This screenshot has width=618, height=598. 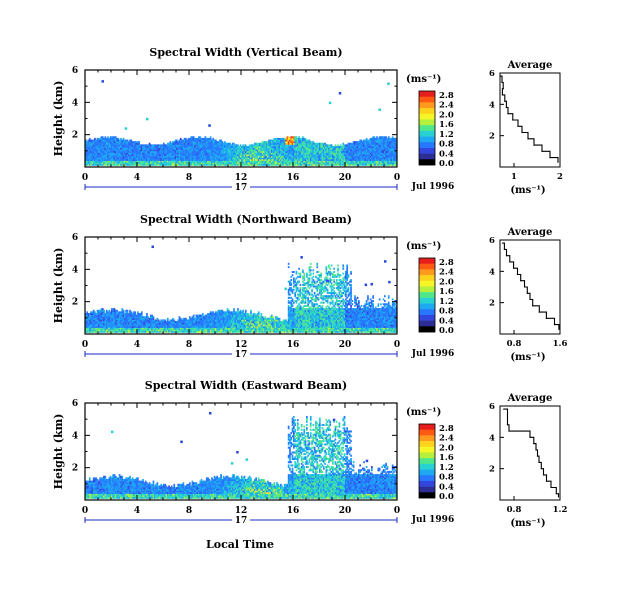 I want to click on profile-x-tick-label: 2, so click(x=560, y=177).